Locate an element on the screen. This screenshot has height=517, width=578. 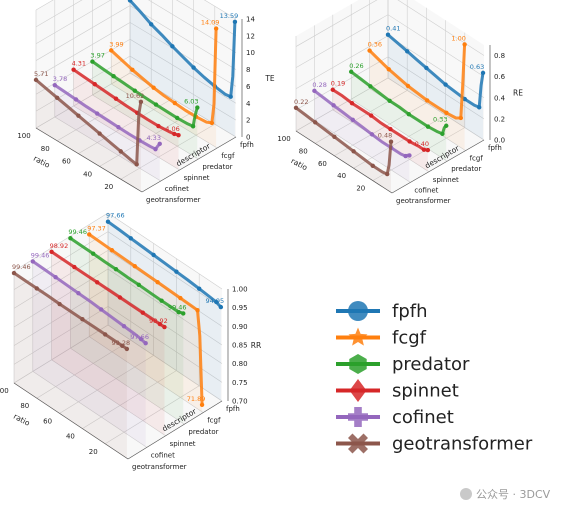
x-tick-label: 80 is located at coordinates (24, 406).